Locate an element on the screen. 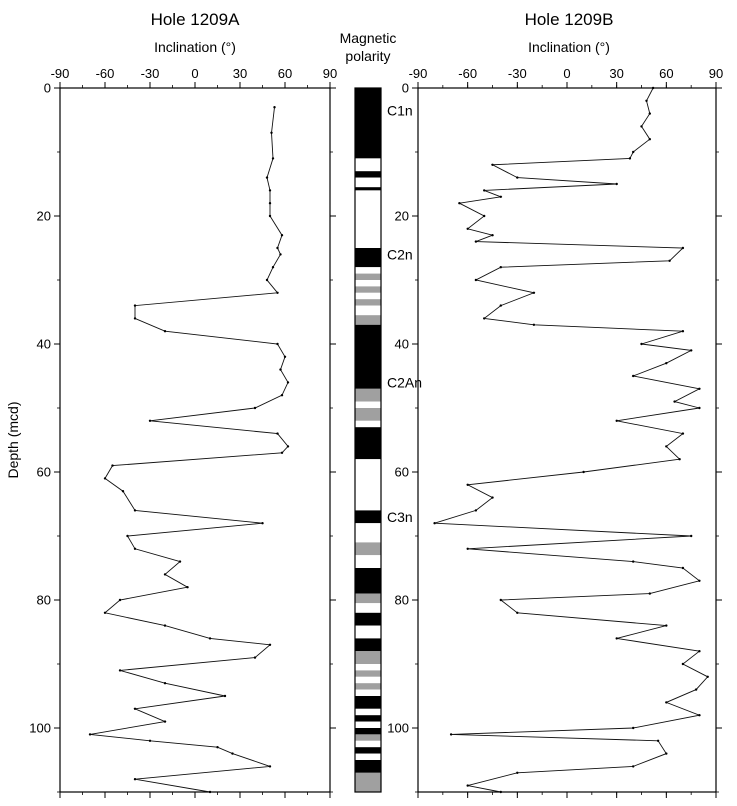  hole-1209b-xtick-label: 60 is located at coordinates (666, 73).